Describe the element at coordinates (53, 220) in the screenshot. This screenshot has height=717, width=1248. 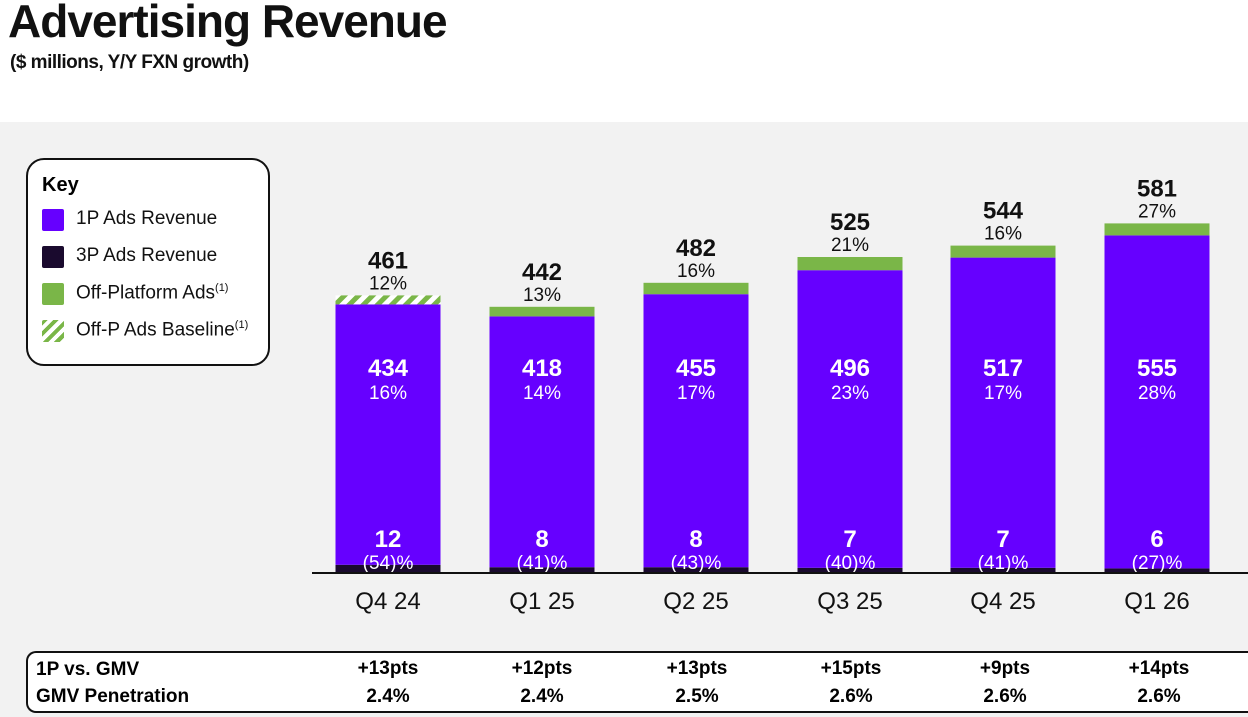
I see `swatch-1p-ads` at that location.